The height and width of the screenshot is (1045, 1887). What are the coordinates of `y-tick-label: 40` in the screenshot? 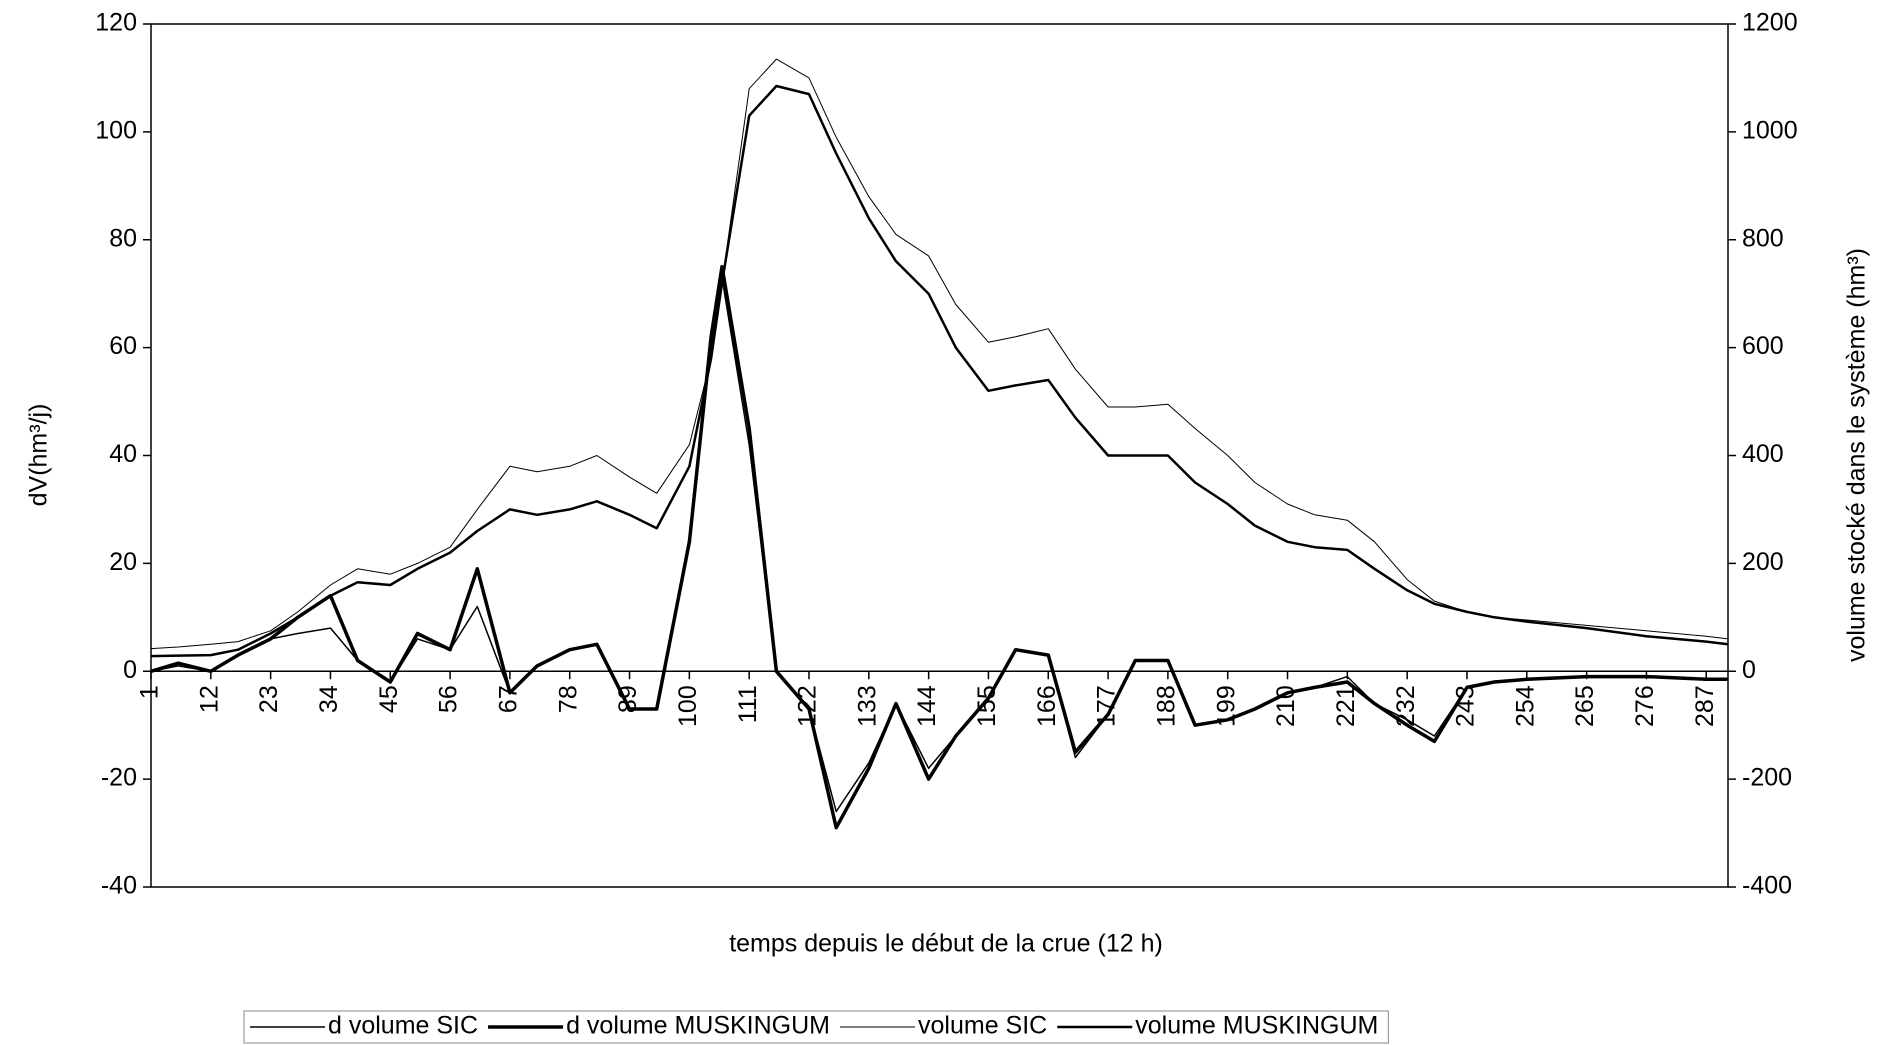 It's located at (123, 454).